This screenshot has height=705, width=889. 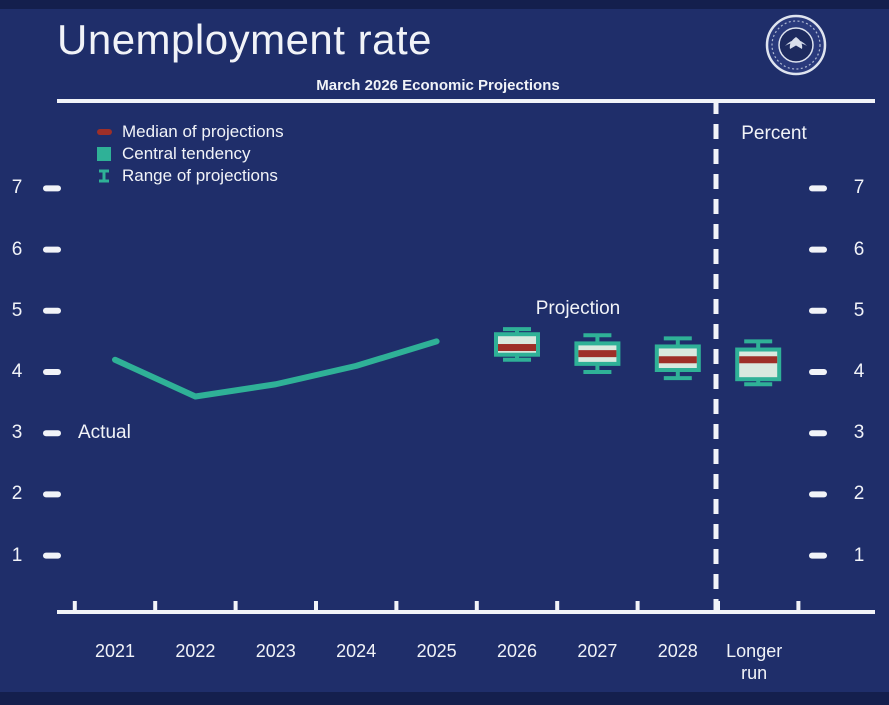 I want to click on x-axis-label: 2027, so click(x=597, y=651).